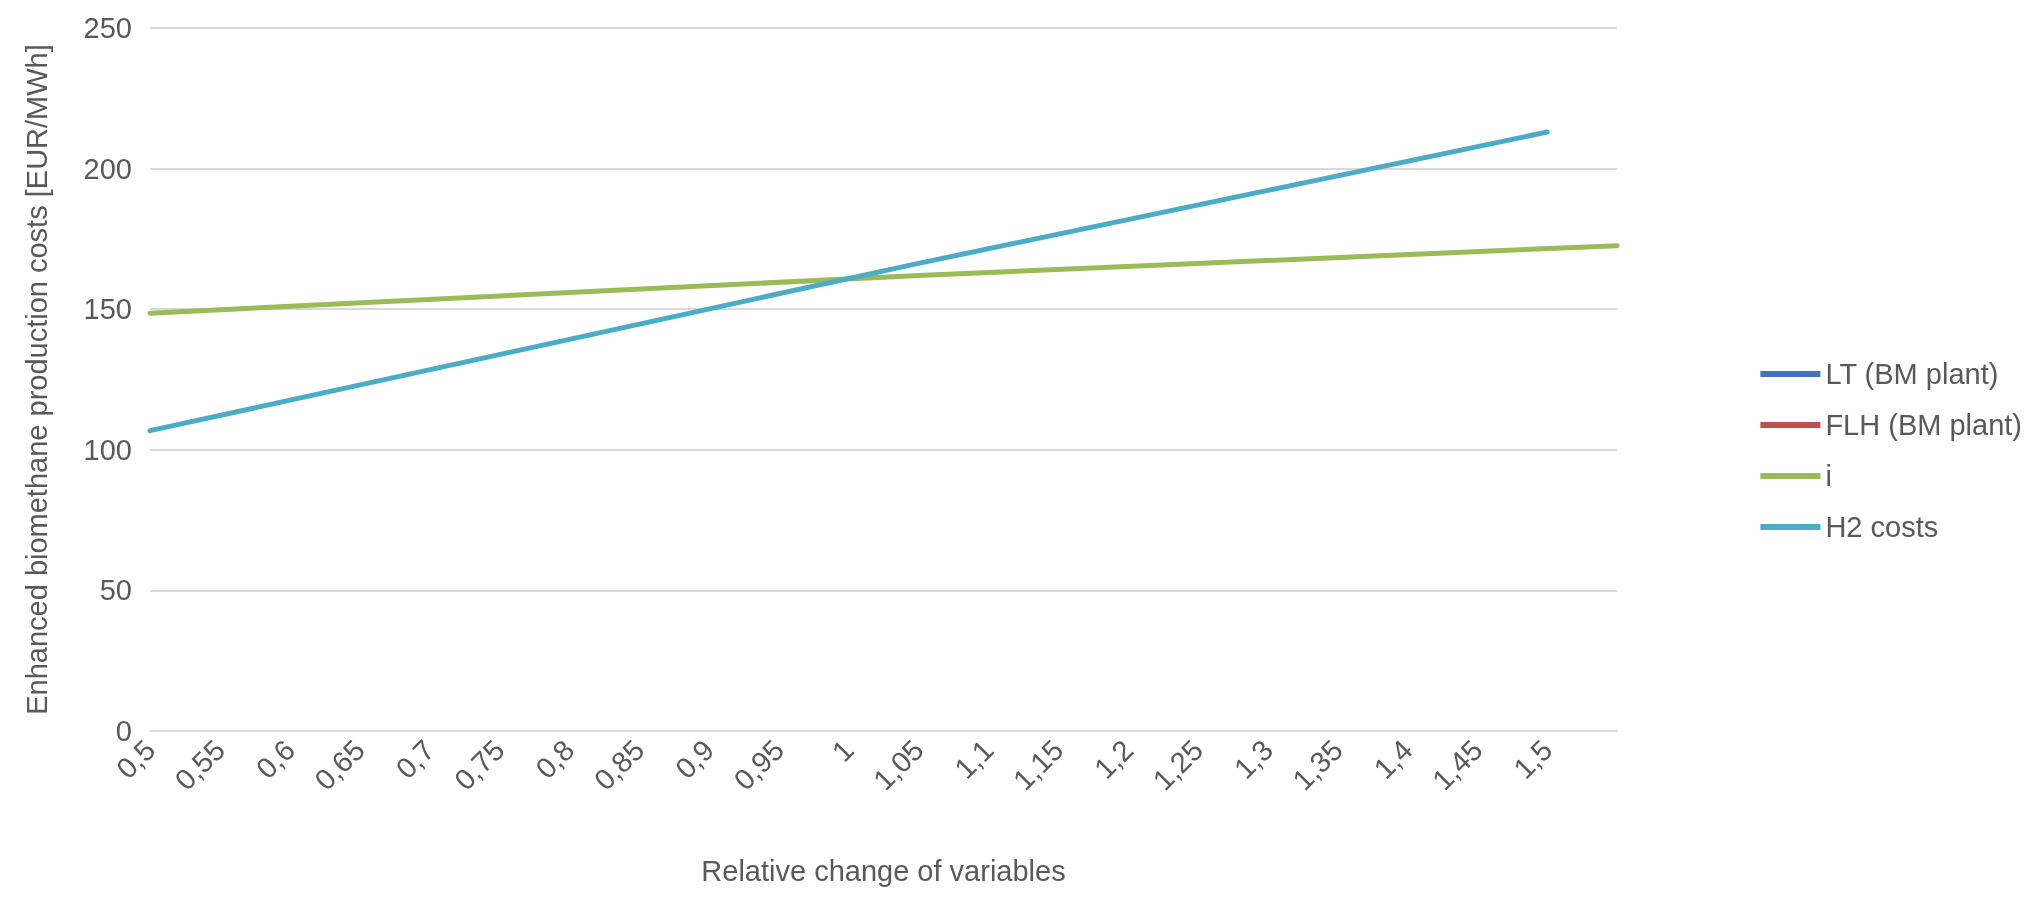 The image size is (2037, 901). Describe the element at coordinates (1924, 425) in the screenshot. I see `legend-label: FLH (BM plant)` at that location.